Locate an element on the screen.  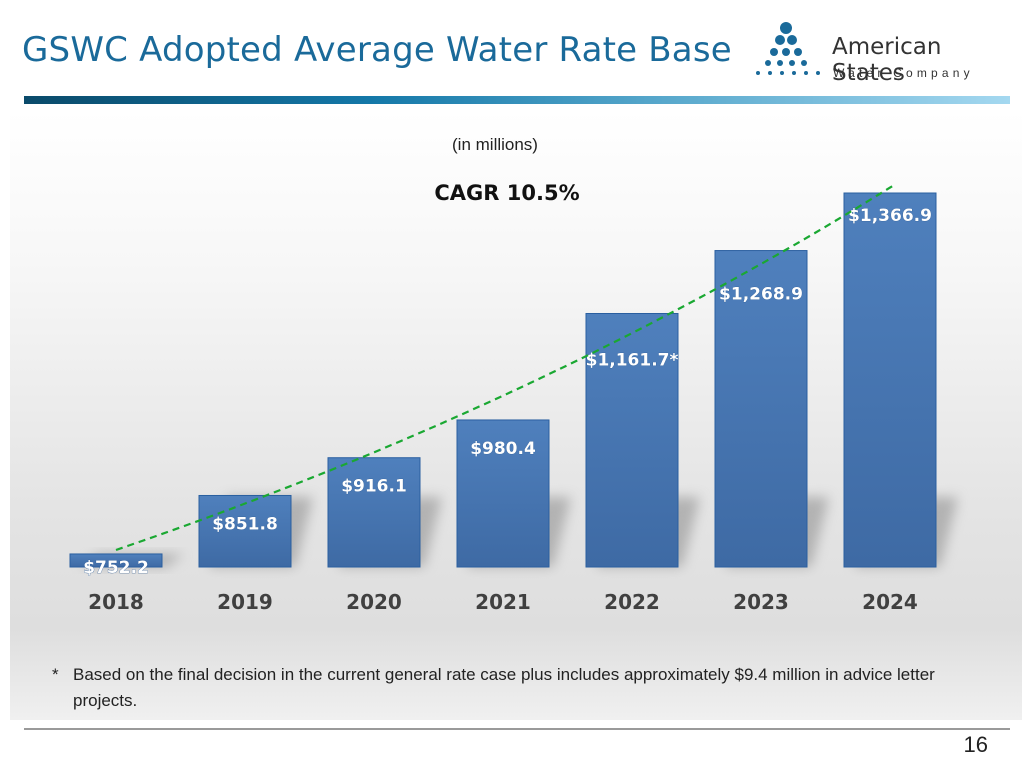
logo-subtitle: Water Company is located at coordinates (903, 73).